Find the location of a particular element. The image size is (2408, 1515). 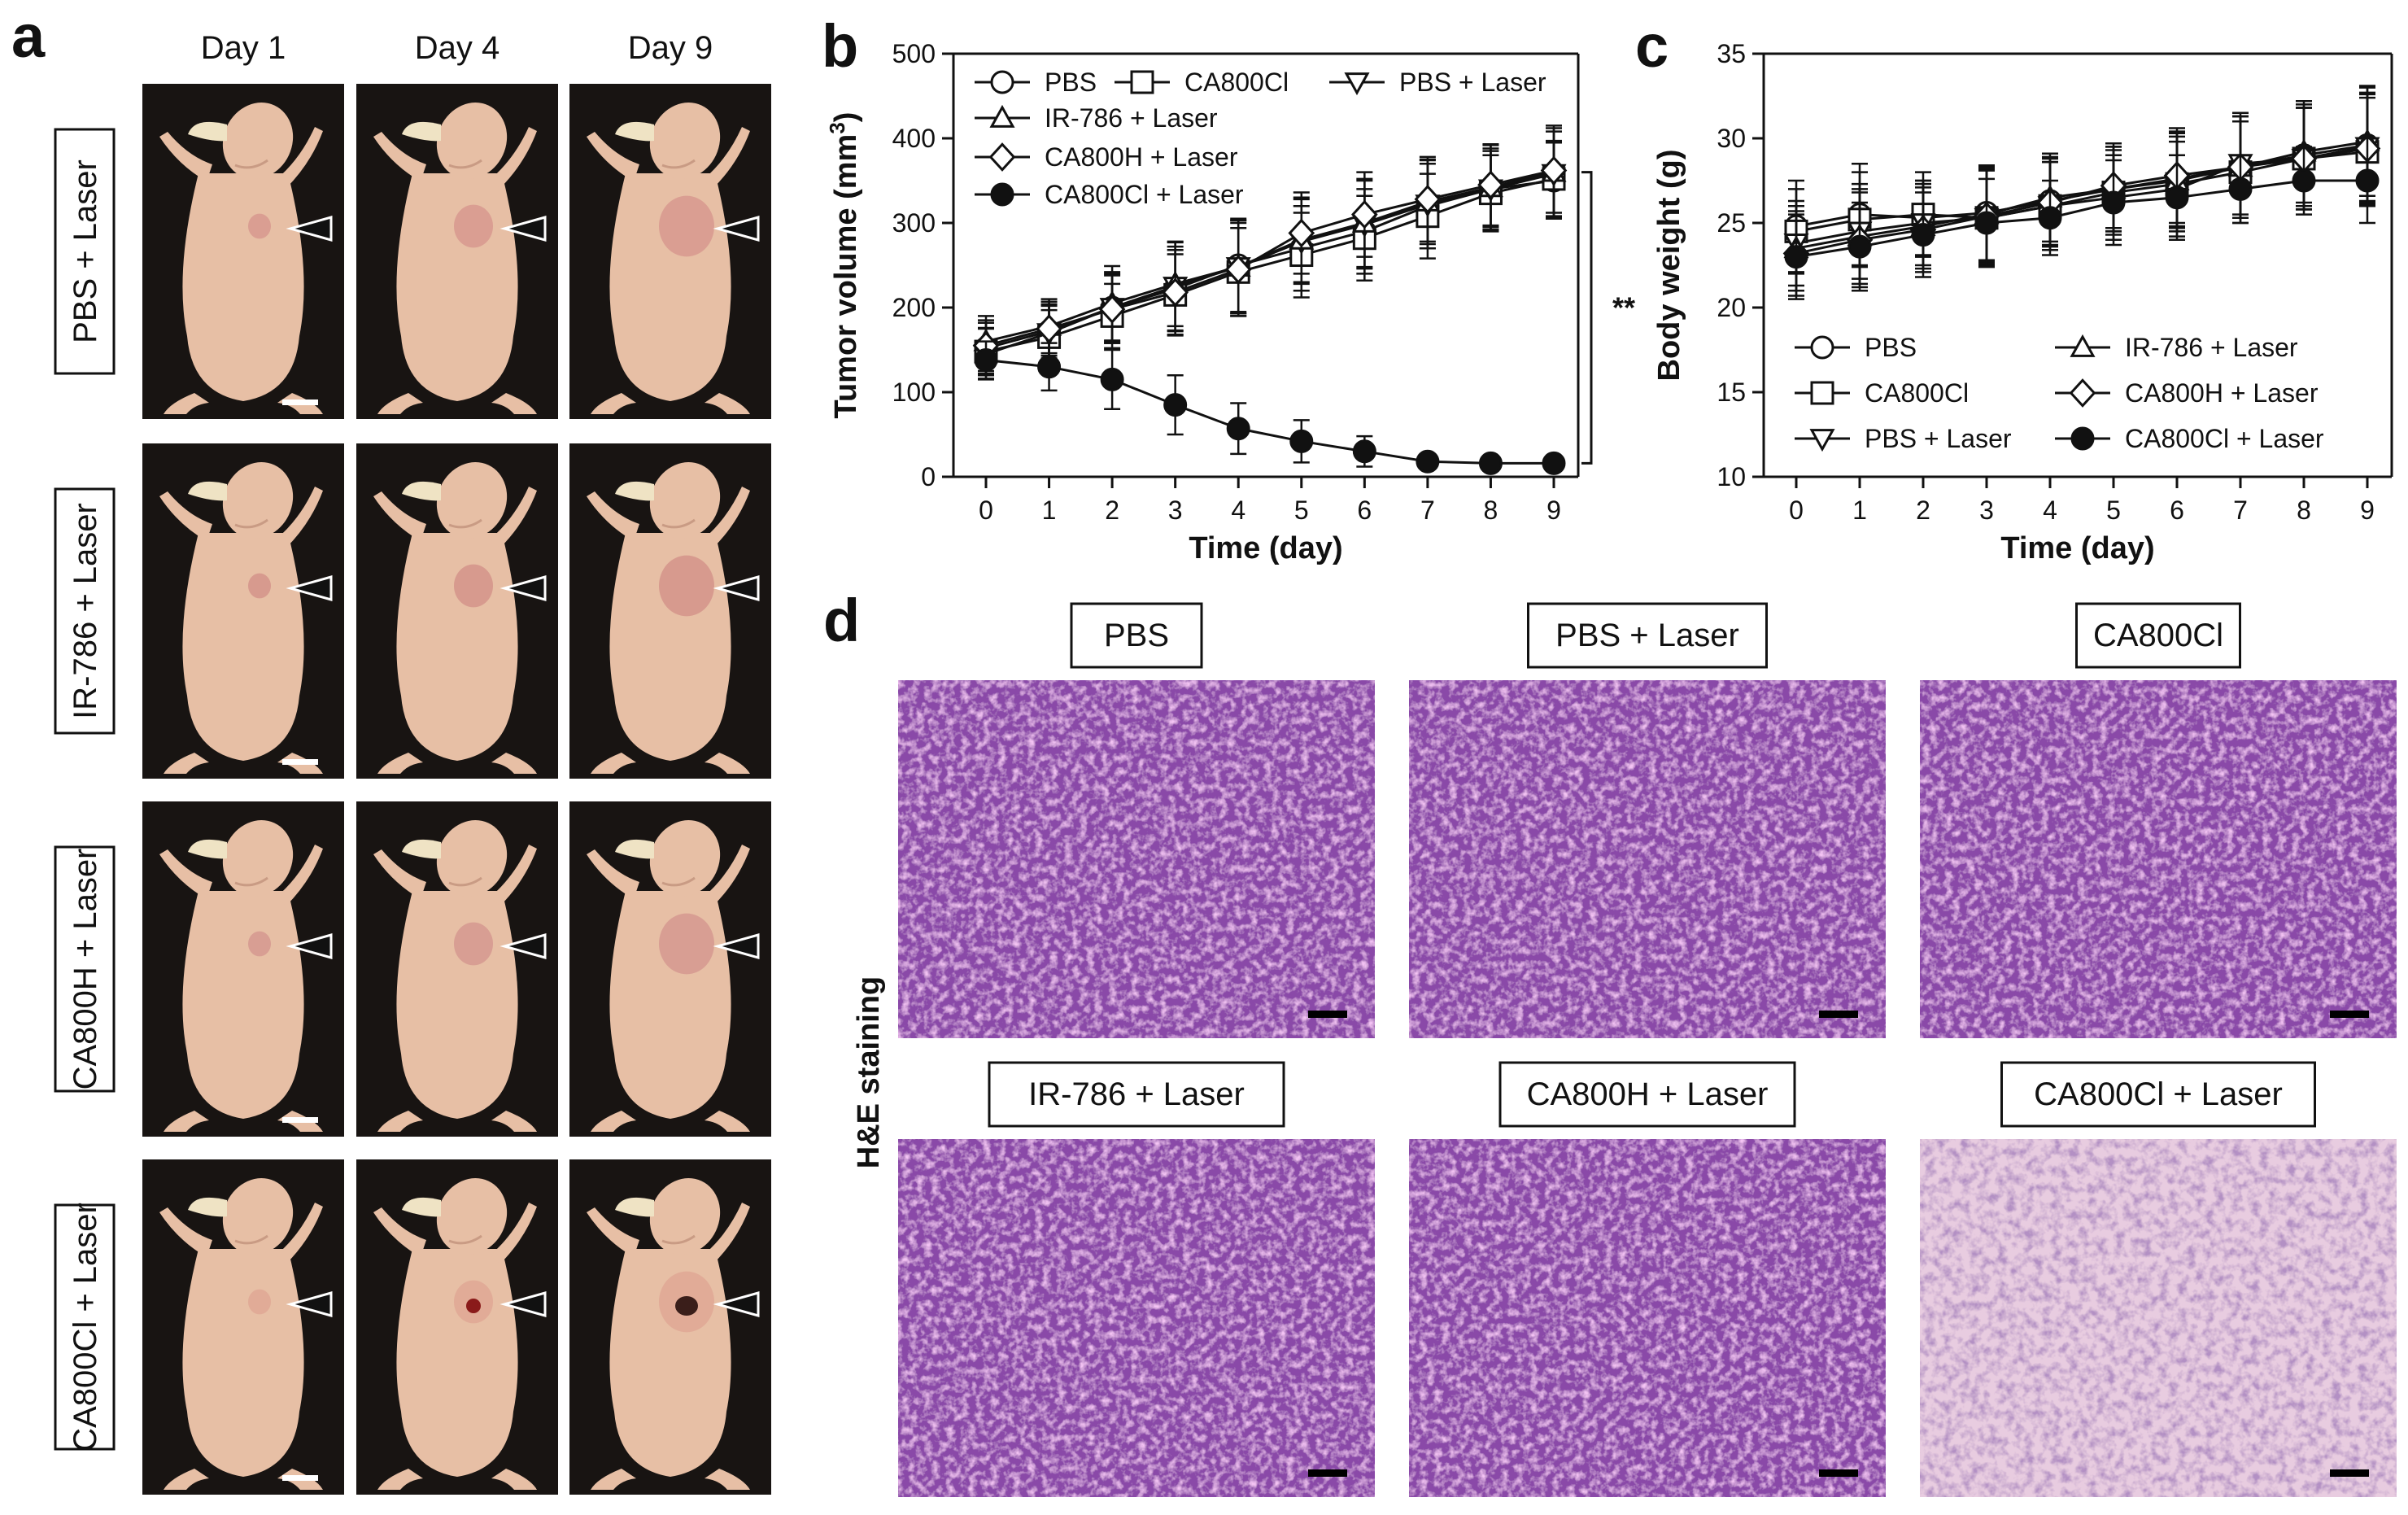

legend-label: CA800Cl + Laser is located at coordinates (2224, 438).